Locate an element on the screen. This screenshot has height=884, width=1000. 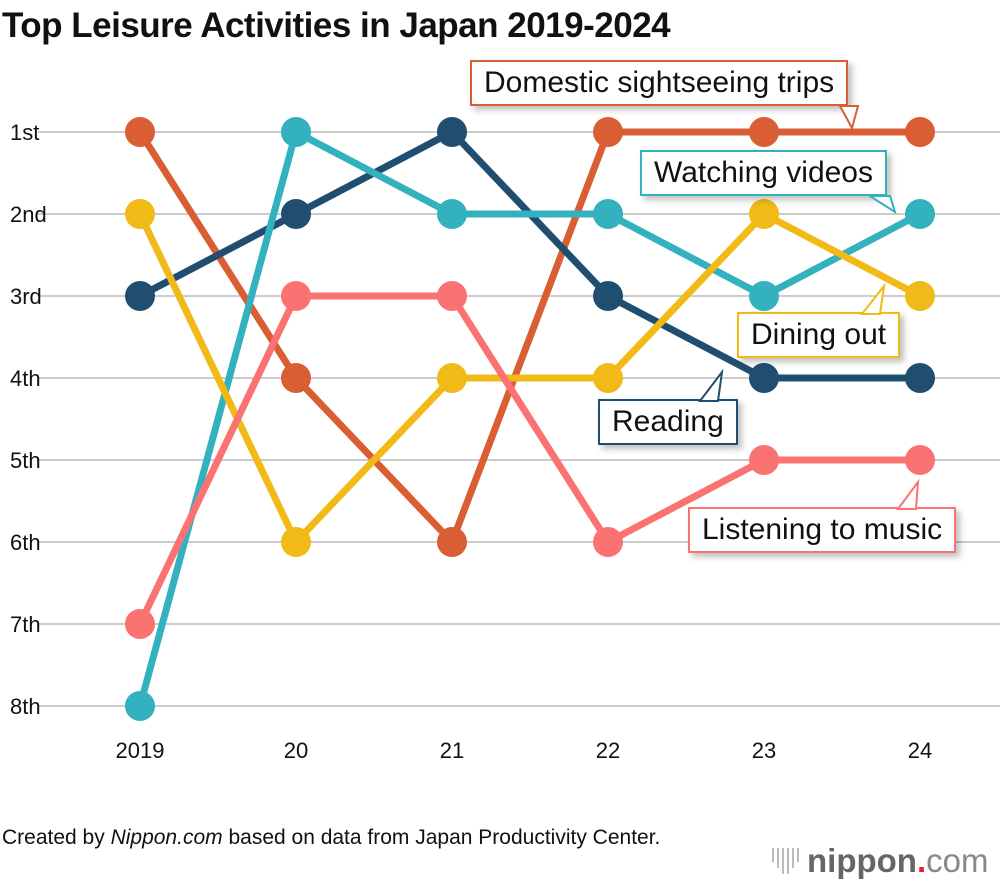
y-tick-label: 5th is located at coordinates (25, 460).